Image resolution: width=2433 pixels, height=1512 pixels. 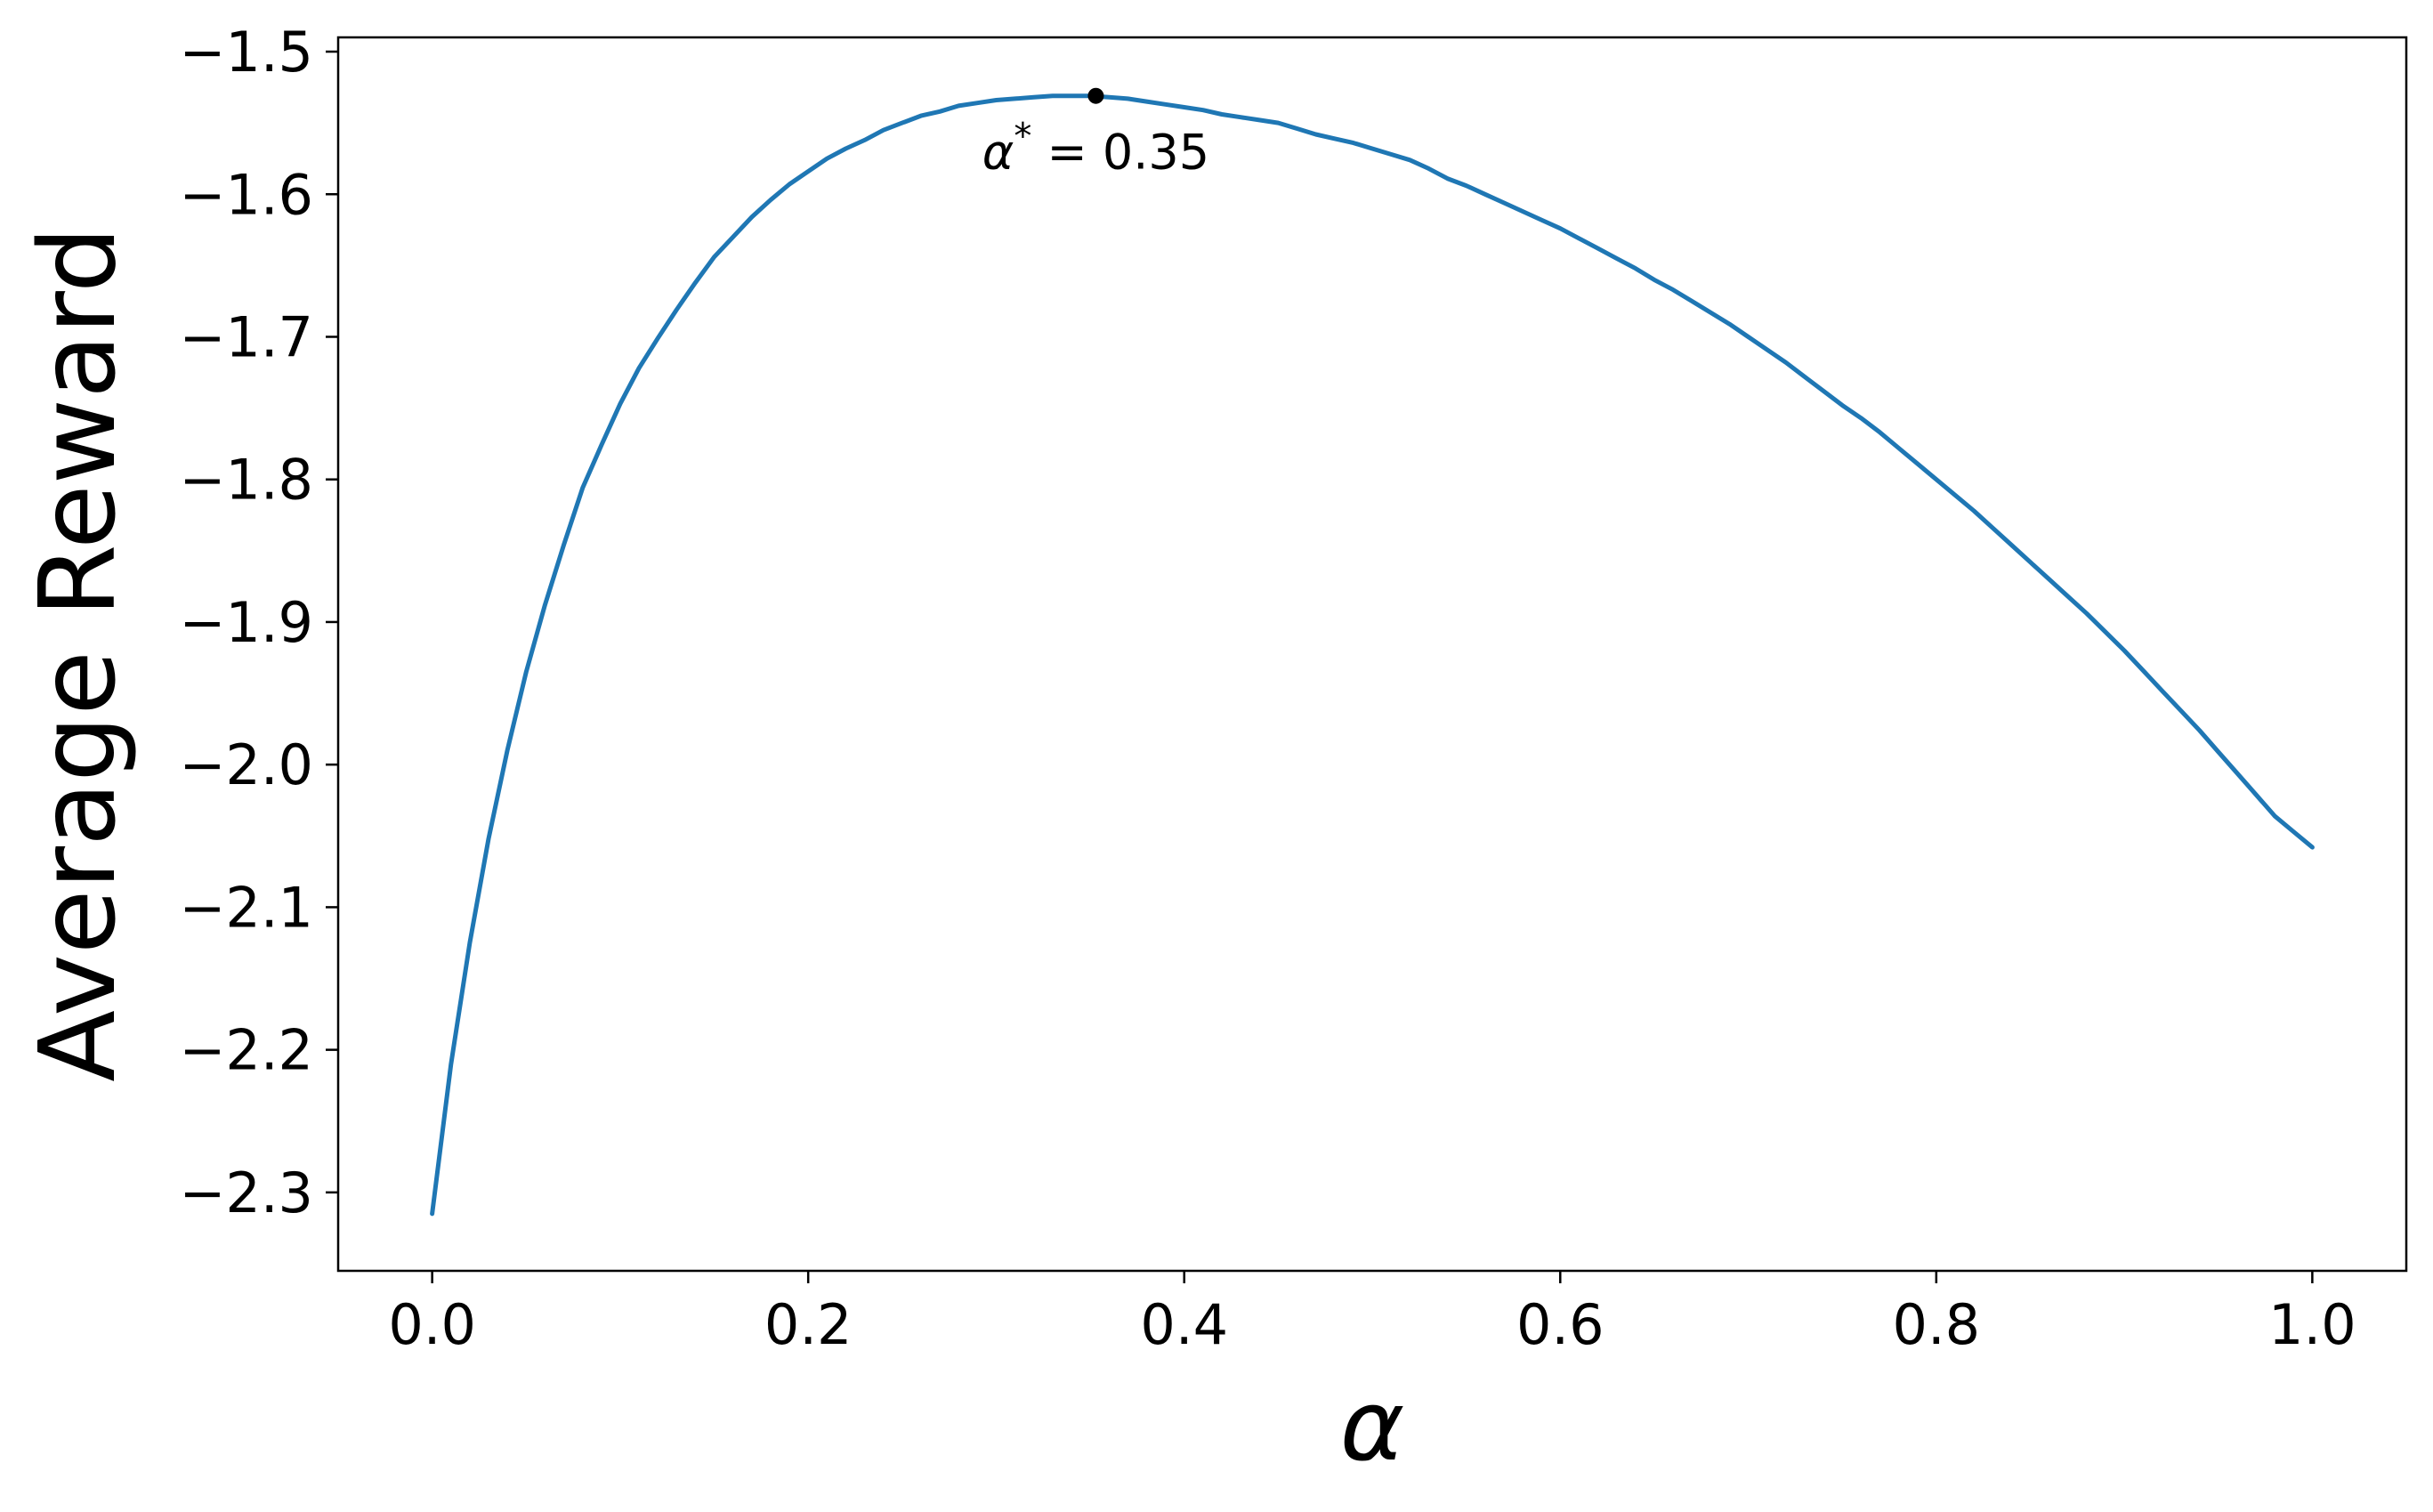 I want to click on y-tick-label: −1.6, so click(x=246, y=194).